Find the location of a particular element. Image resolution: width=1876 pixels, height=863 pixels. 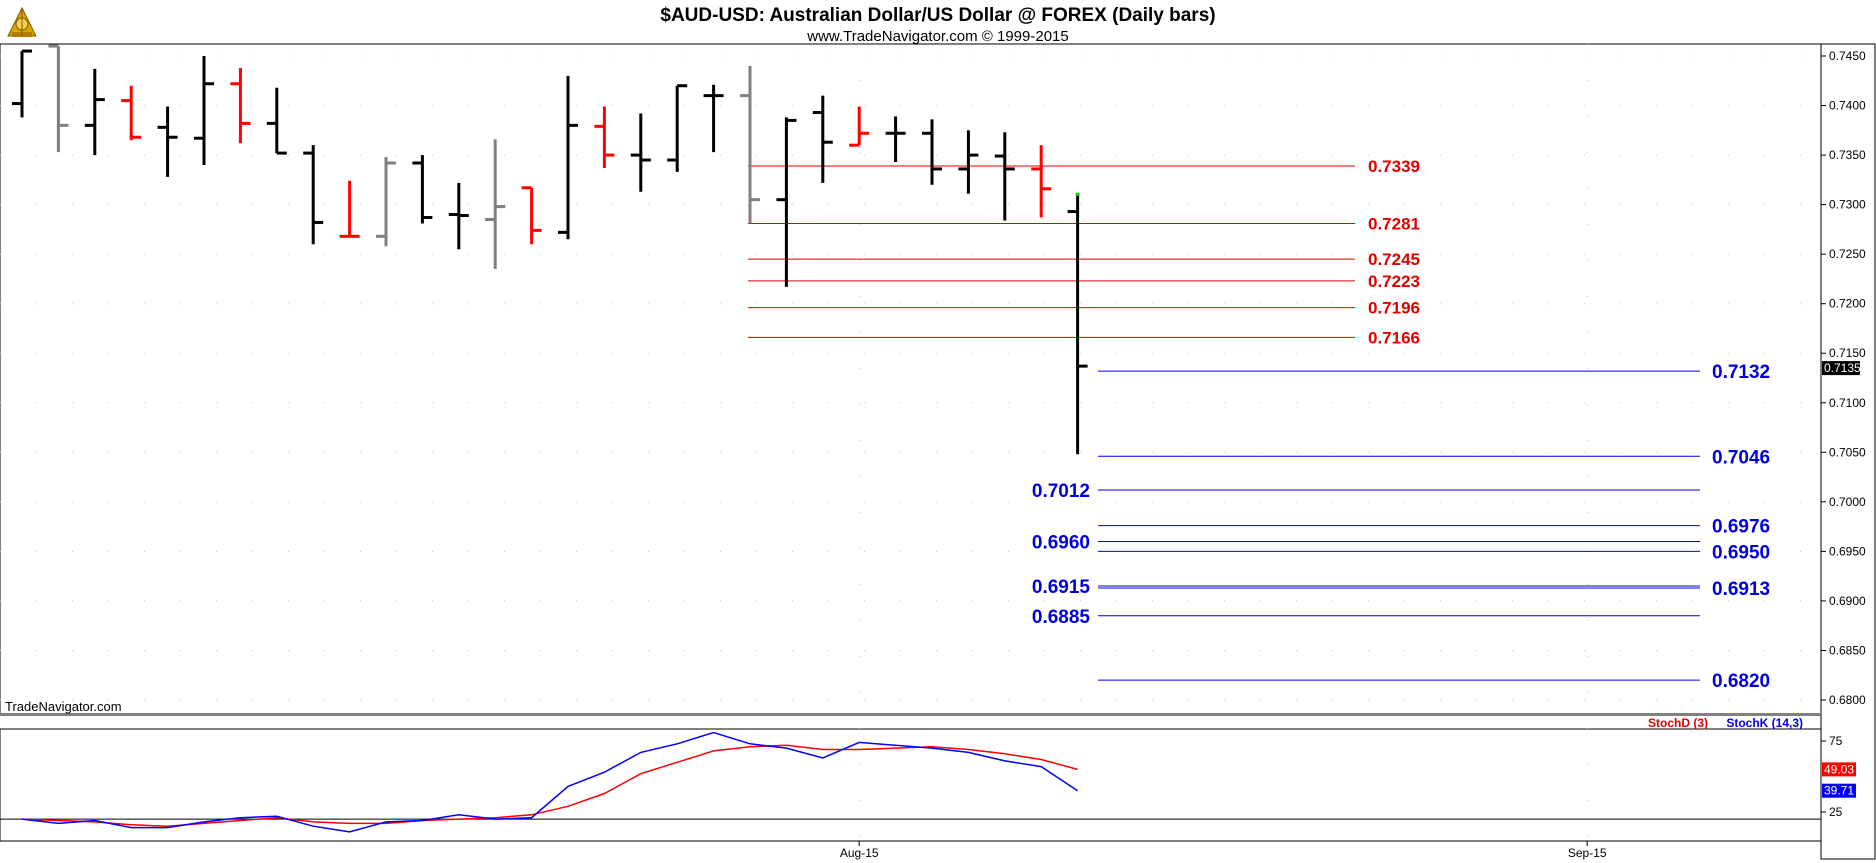

stoch-tick-label: 75 is located at coordinates (1836, 741).